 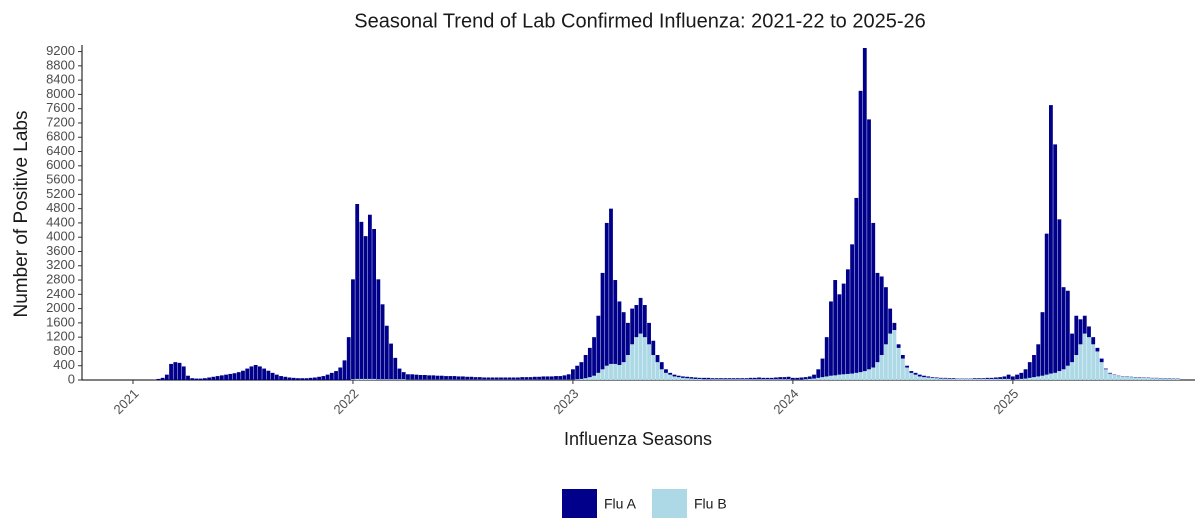 I want to click on y-tick-label: 6000, so click(x=60, y=164).